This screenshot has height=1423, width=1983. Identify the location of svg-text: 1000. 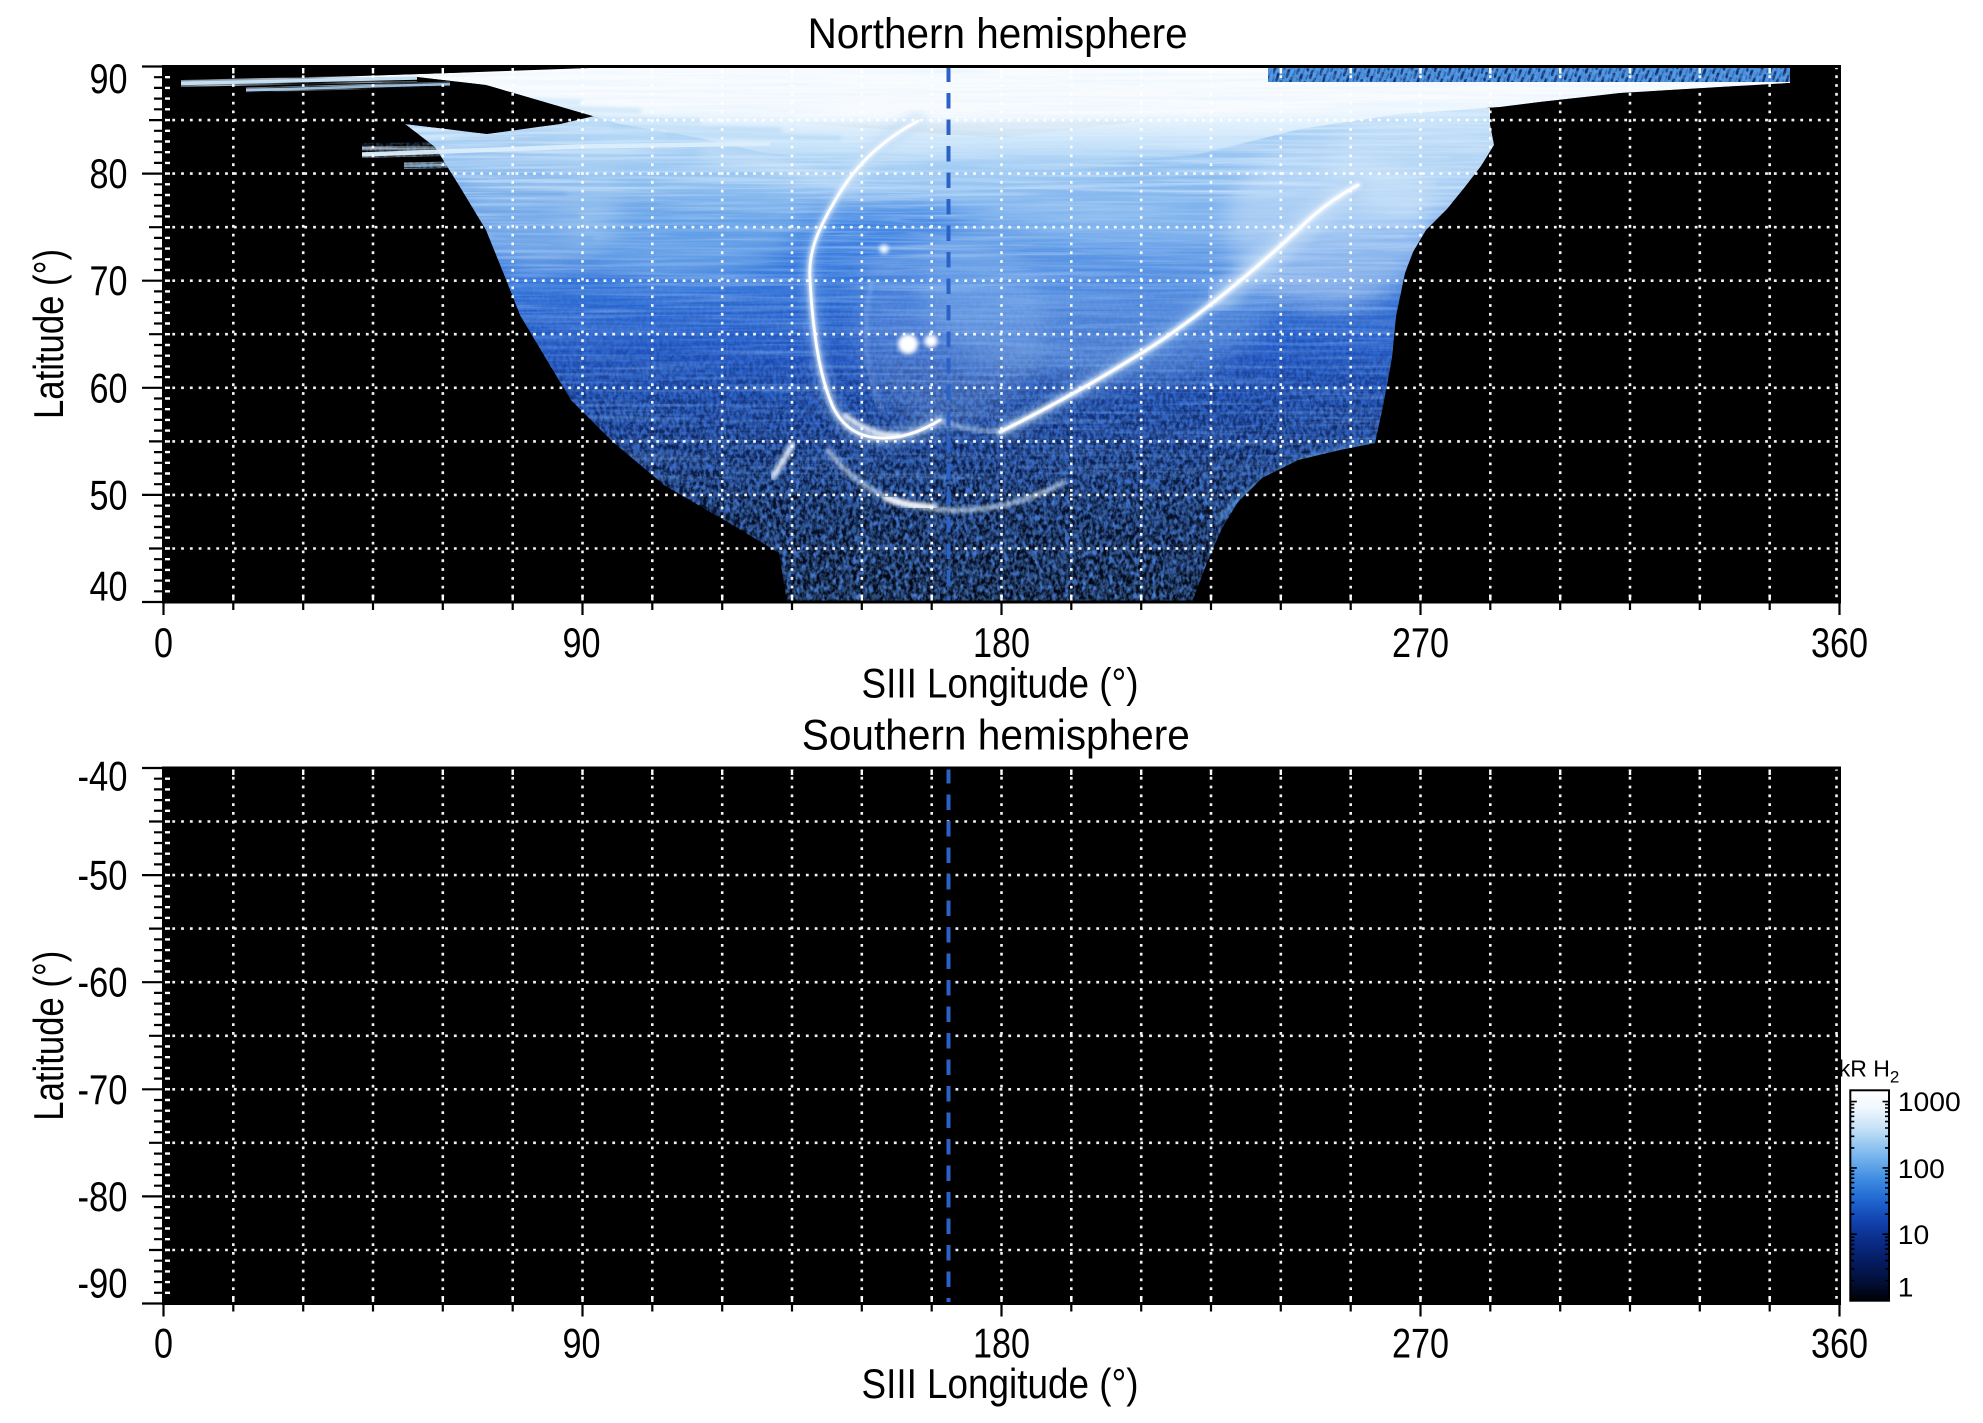
(1929, 1102).